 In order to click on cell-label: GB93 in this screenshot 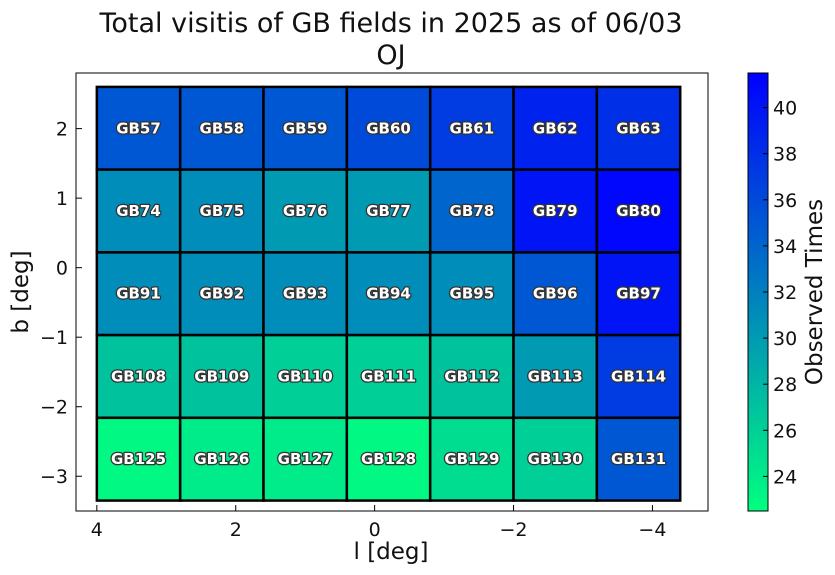, I will do `click(305, 294)`.